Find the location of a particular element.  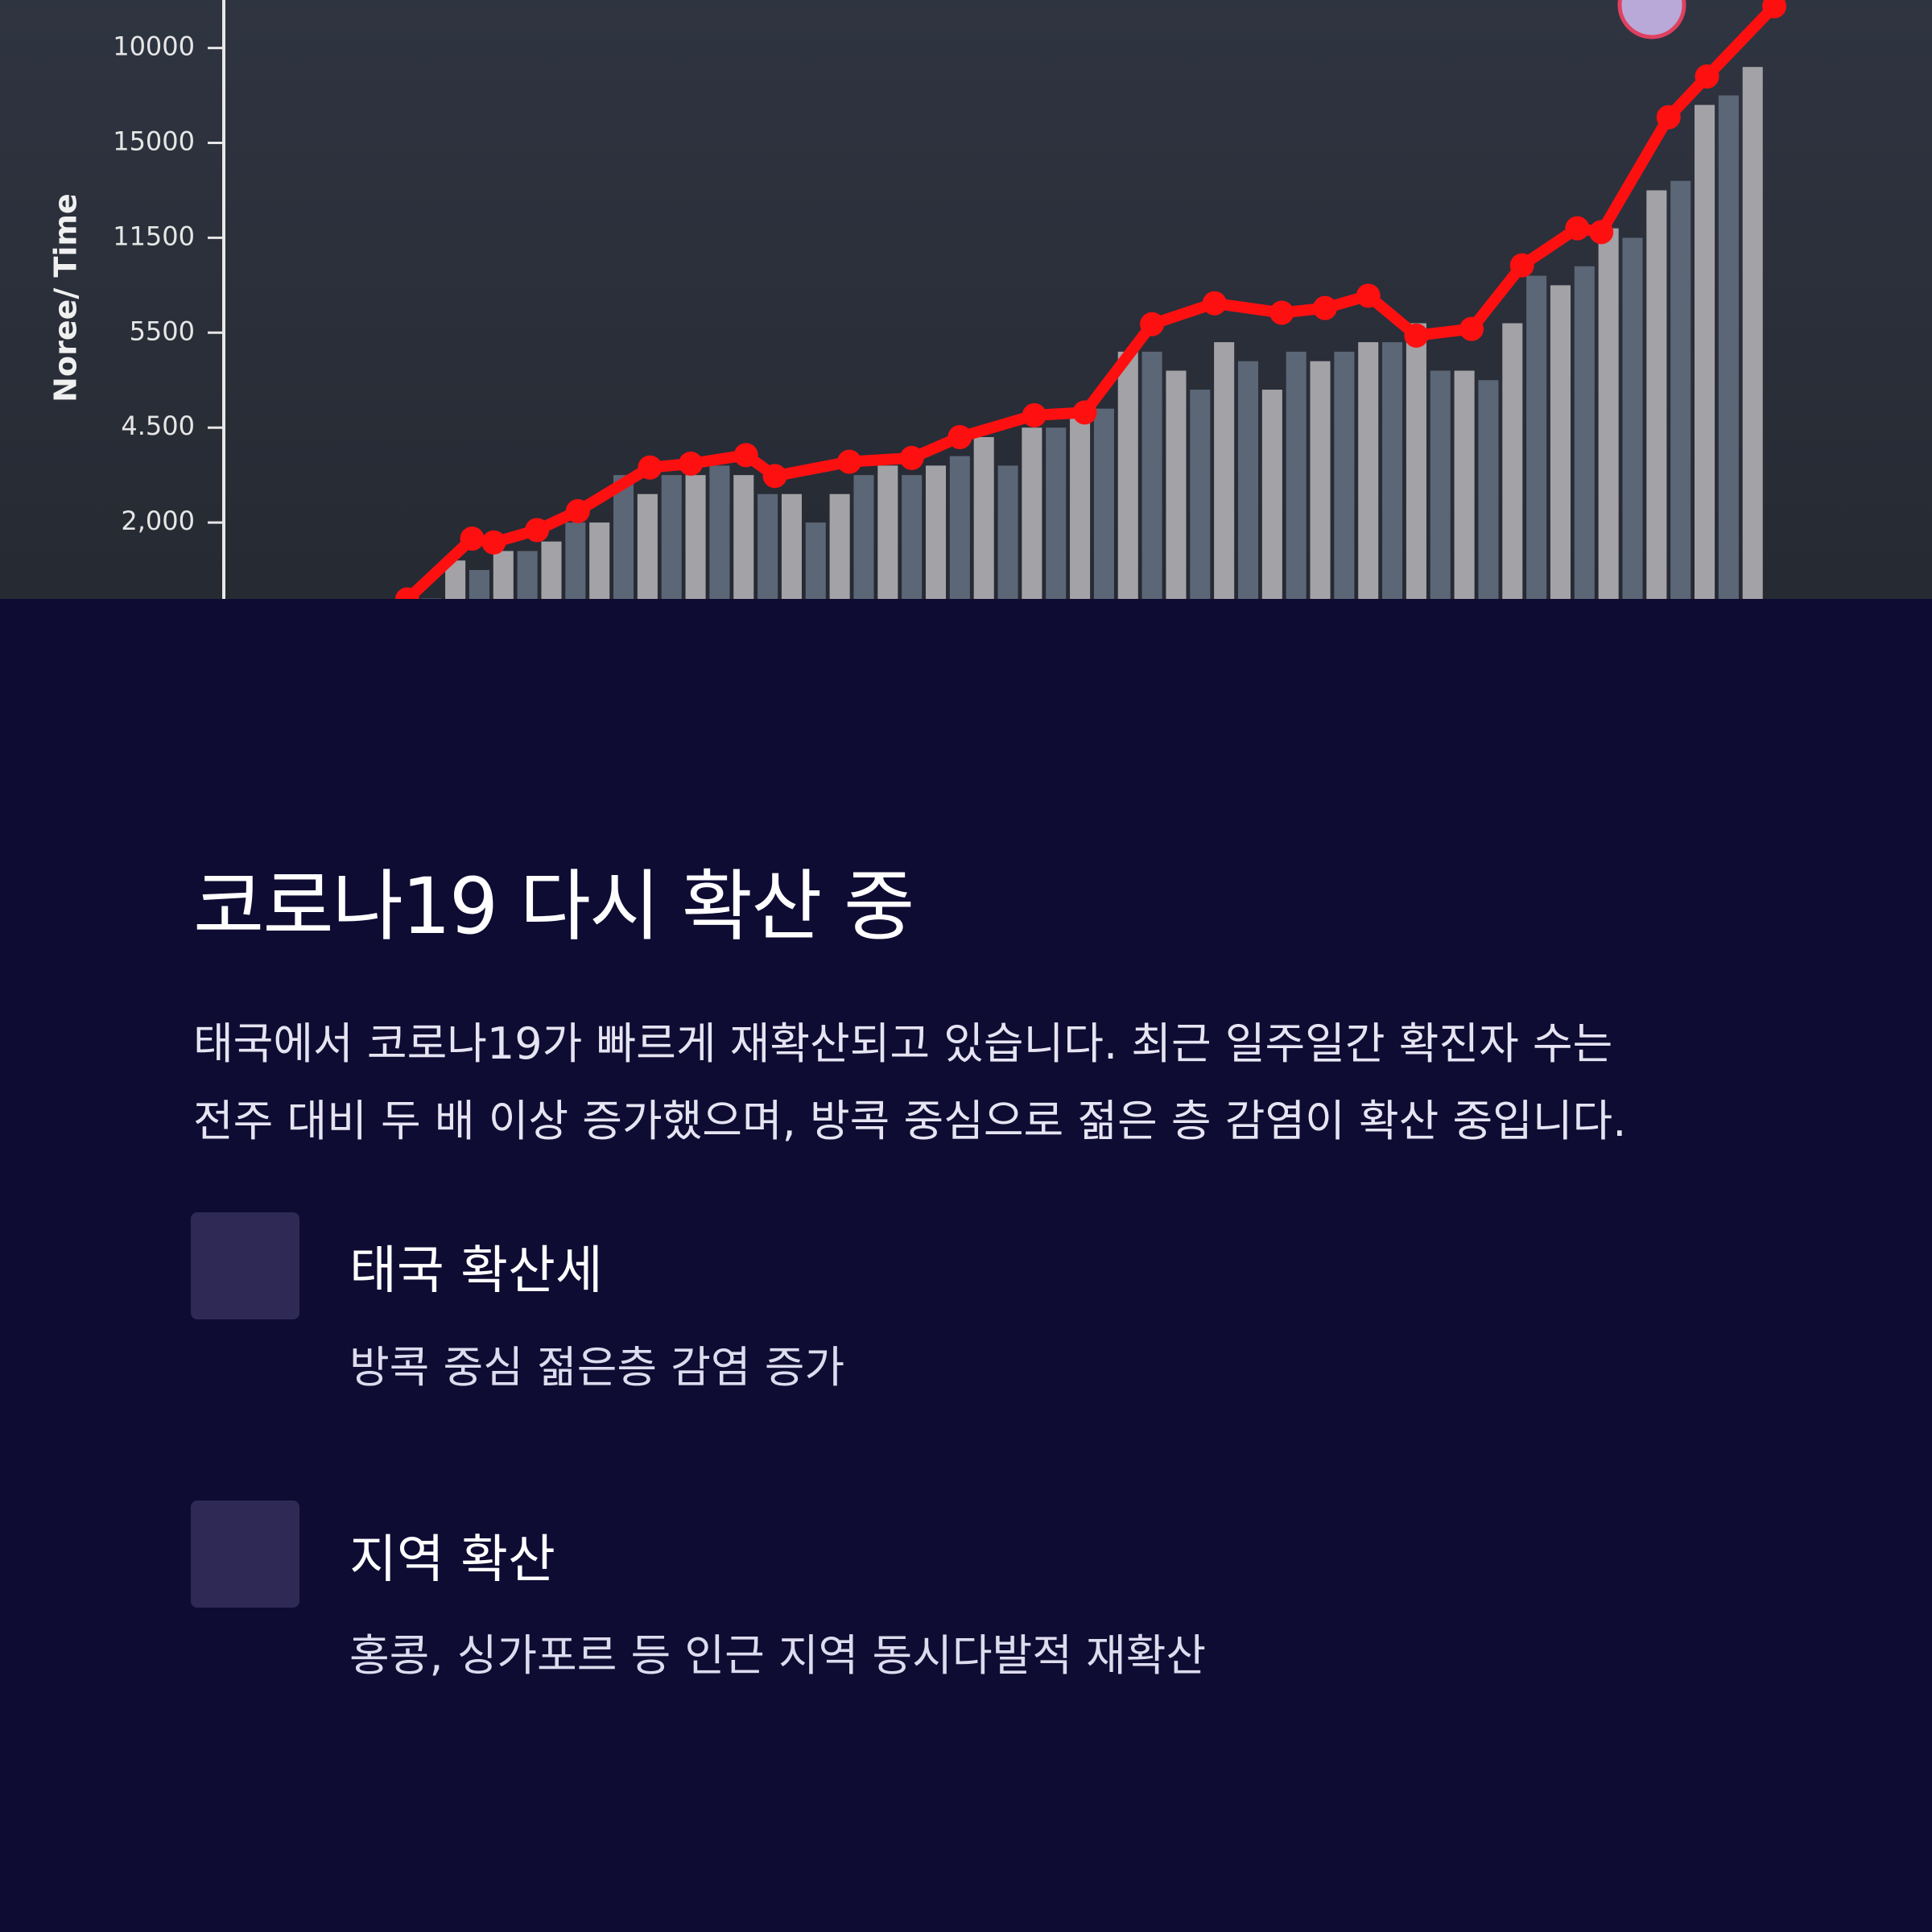

item-text: 방콕 중심 젊은층 감염 증가 is located at coordinates (597, 1367).